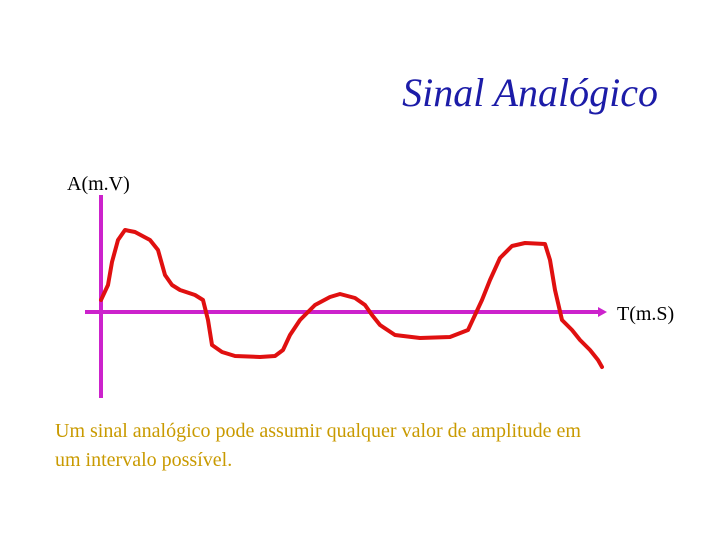 This screenshot has width=720, height=540. What do you see at coordinates (602, 312) in the screenshot?
I see `x-axis-arrow` at bounding box center [602, 312].